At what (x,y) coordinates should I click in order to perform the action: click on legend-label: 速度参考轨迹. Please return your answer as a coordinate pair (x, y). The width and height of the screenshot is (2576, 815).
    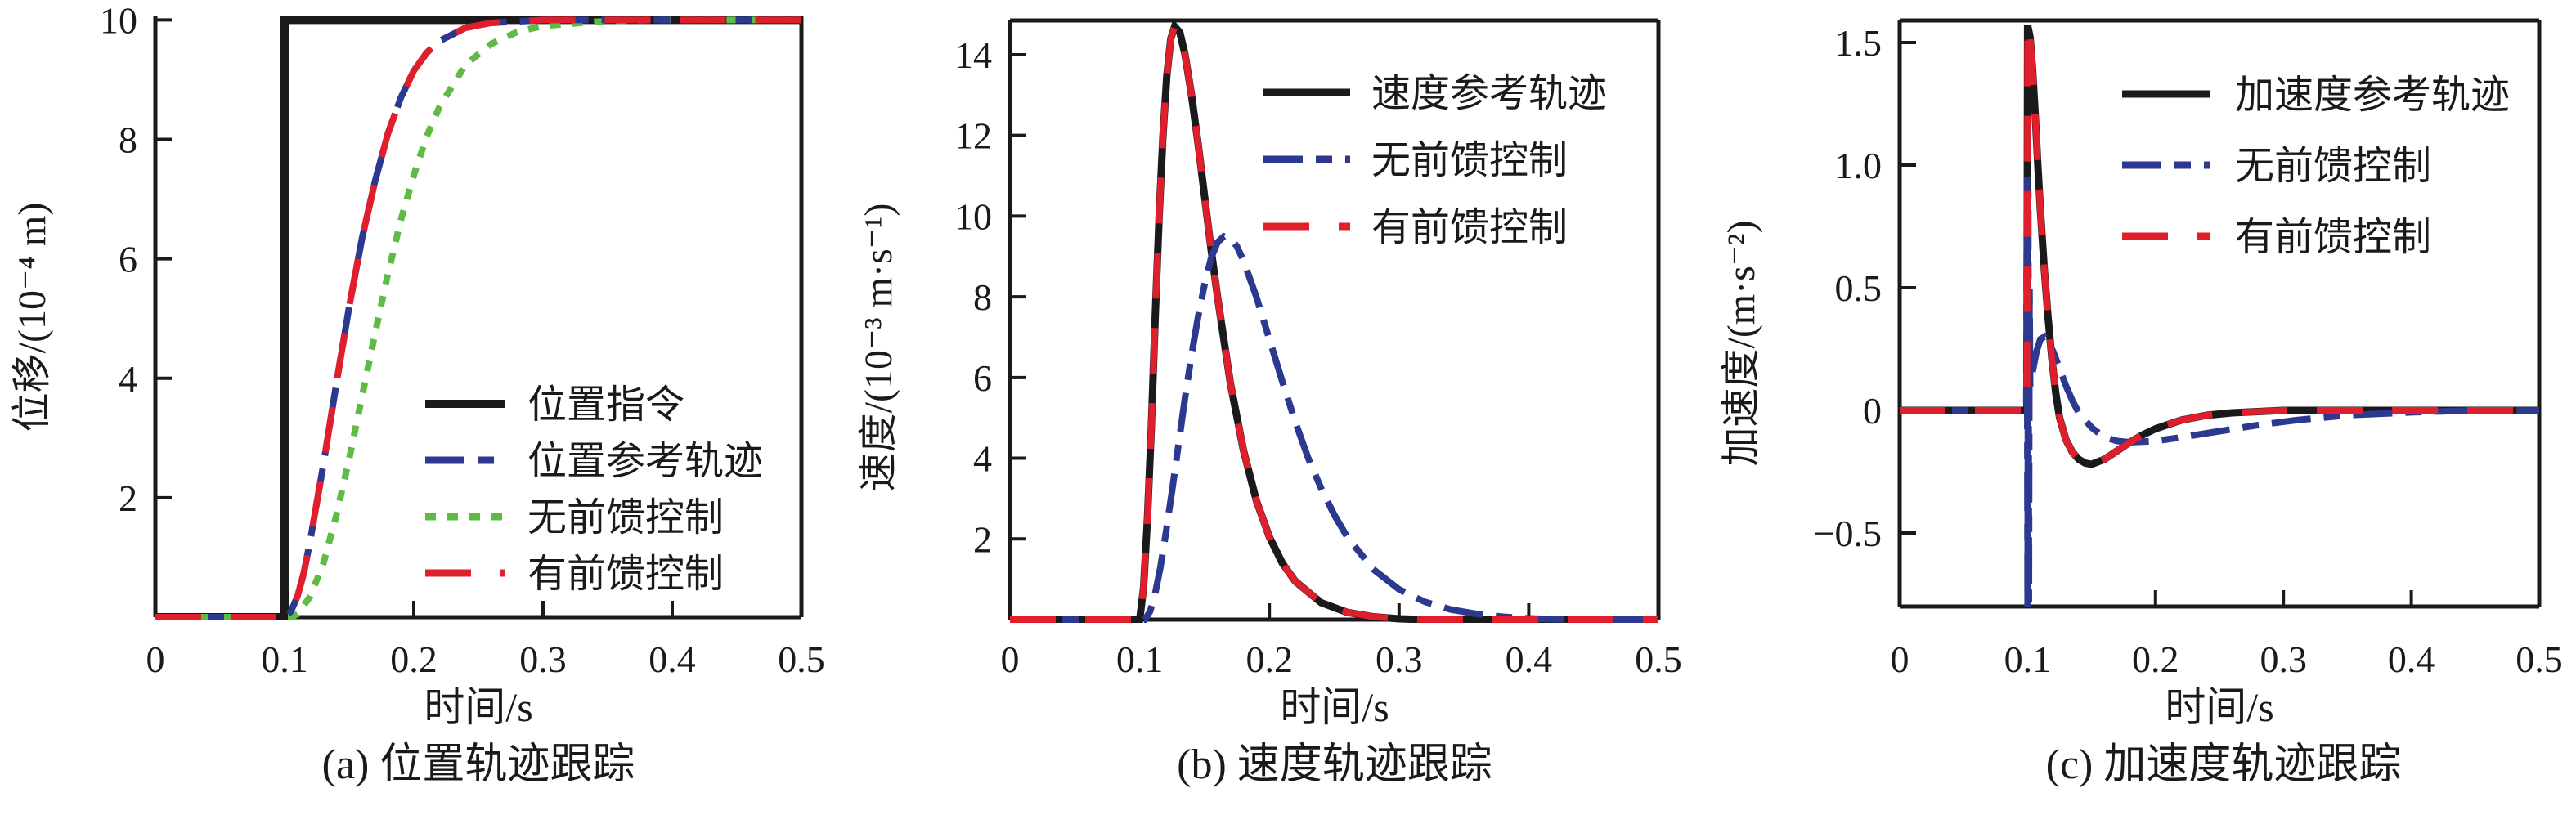
    Looking at the image, I should click on (1489, 93).